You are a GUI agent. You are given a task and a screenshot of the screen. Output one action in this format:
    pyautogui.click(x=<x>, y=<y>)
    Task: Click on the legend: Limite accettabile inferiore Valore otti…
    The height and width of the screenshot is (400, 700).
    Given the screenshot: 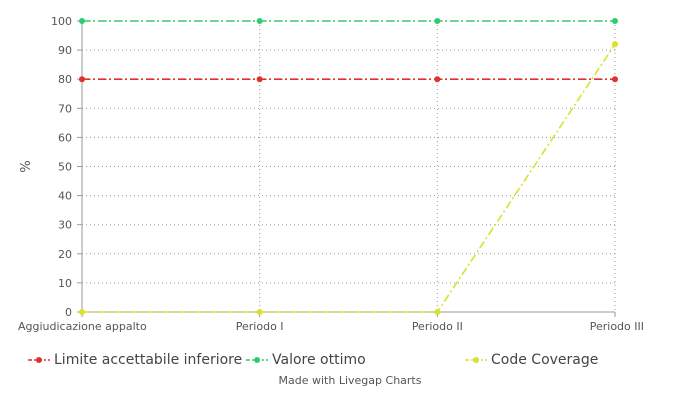 What is the action you would take?
    pyautogui.click(x=350, y=361)
    